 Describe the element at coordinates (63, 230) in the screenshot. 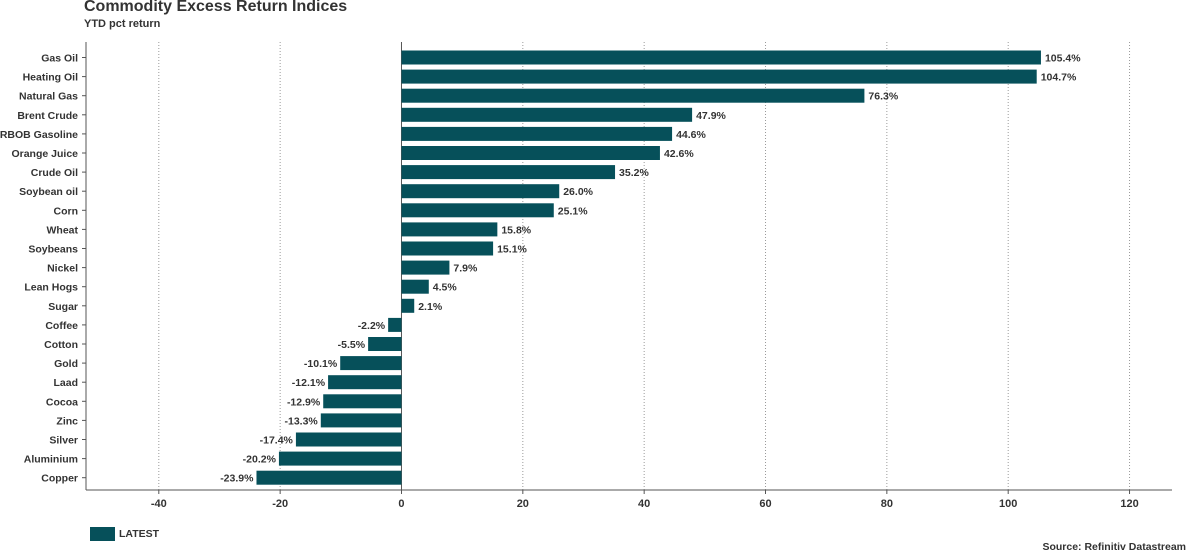

I see `category-label: Wheat` at that location.